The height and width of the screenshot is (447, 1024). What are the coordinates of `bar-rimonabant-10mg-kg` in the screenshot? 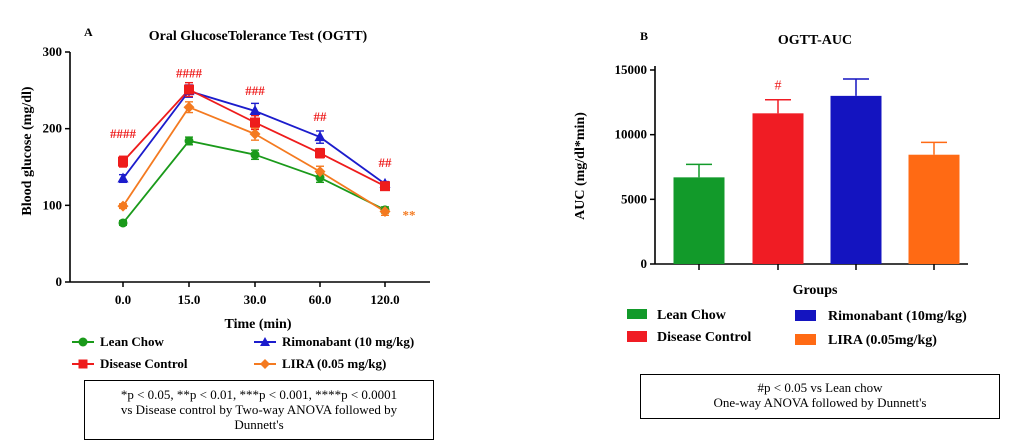 It's located at (856, 179).